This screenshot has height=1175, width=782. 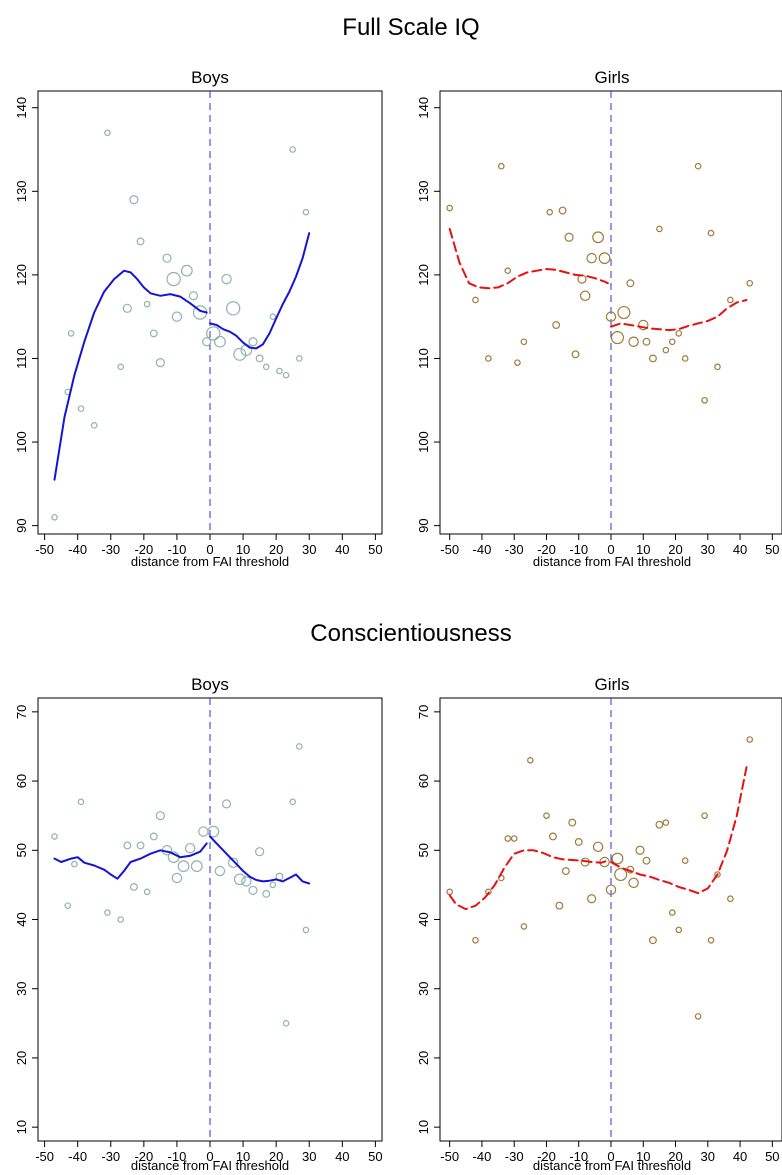 I want to click on y-tick-label: 40, so click(x=21, y=919).